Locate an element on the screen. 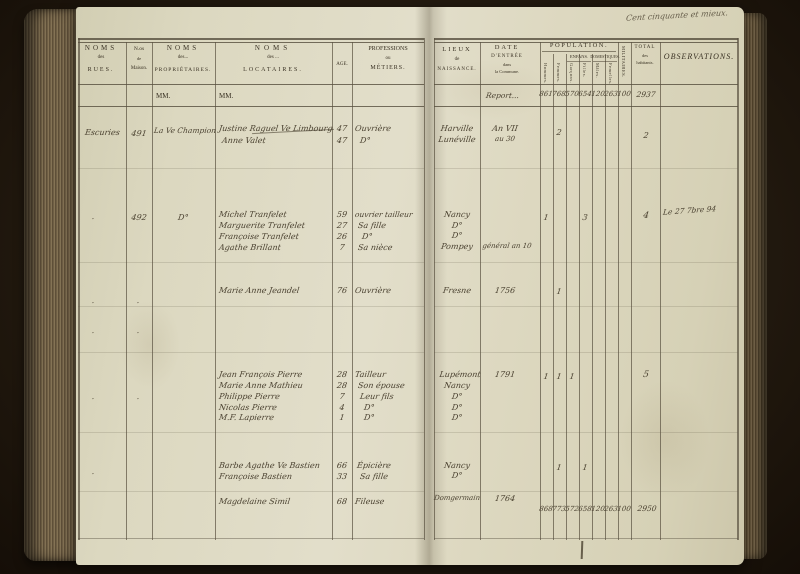  entry-birthplace: Lupémont is located at coordinates (460, 374).